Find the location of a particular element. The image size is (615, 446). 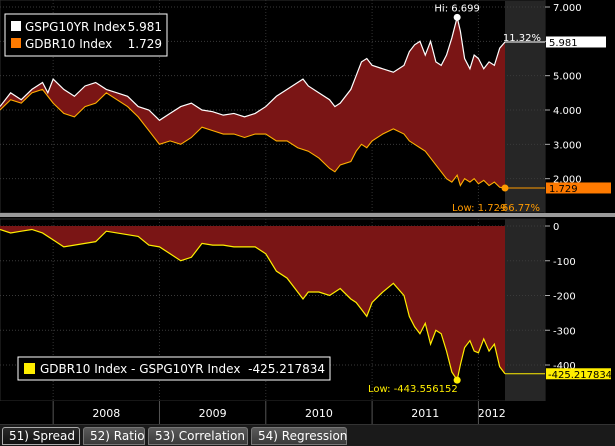

legend-value-spread: -425.217834 is located at coordinates (286, 369).